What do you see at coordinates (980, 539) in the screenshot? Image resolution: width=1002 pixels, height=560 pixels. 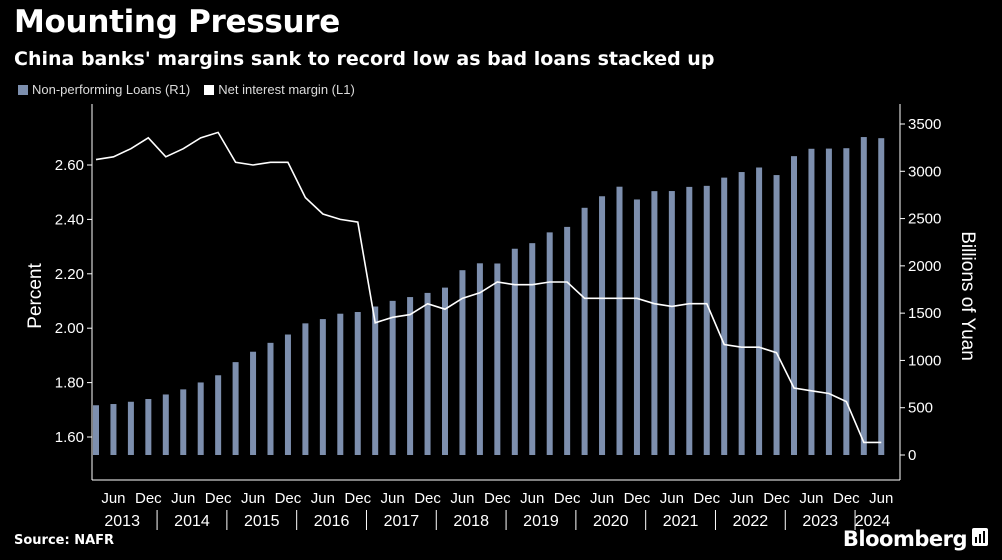 I see `bloomberg-chart-icon` at bounding box center [980, 539].